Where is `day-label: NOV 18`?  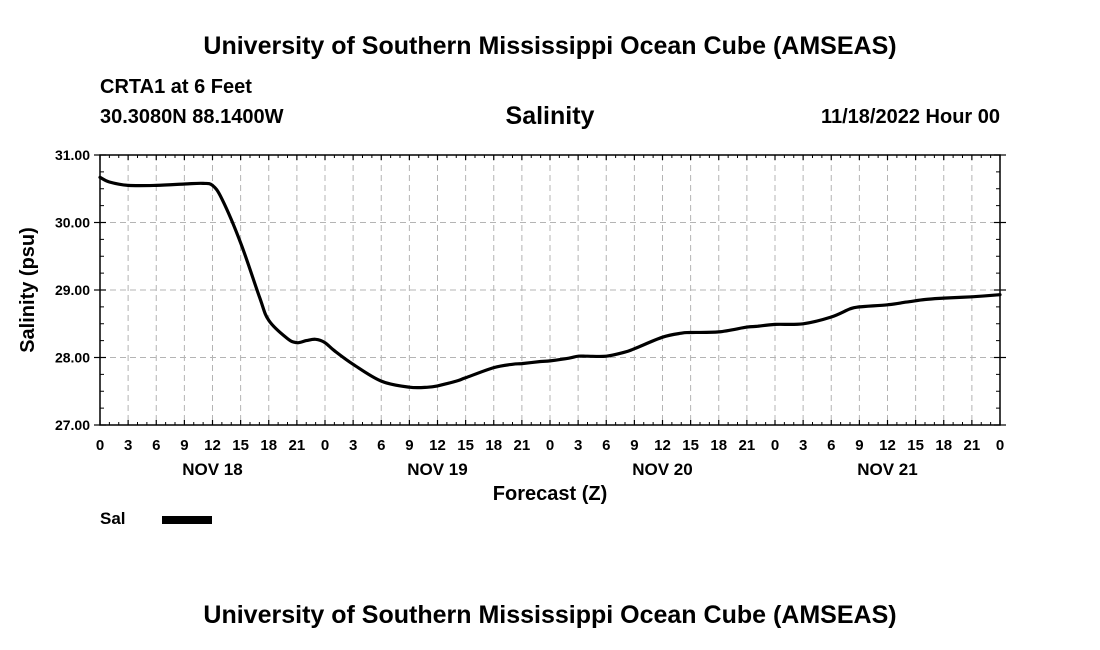 day-label: NOV 18 is located at coordinates (212, 469).